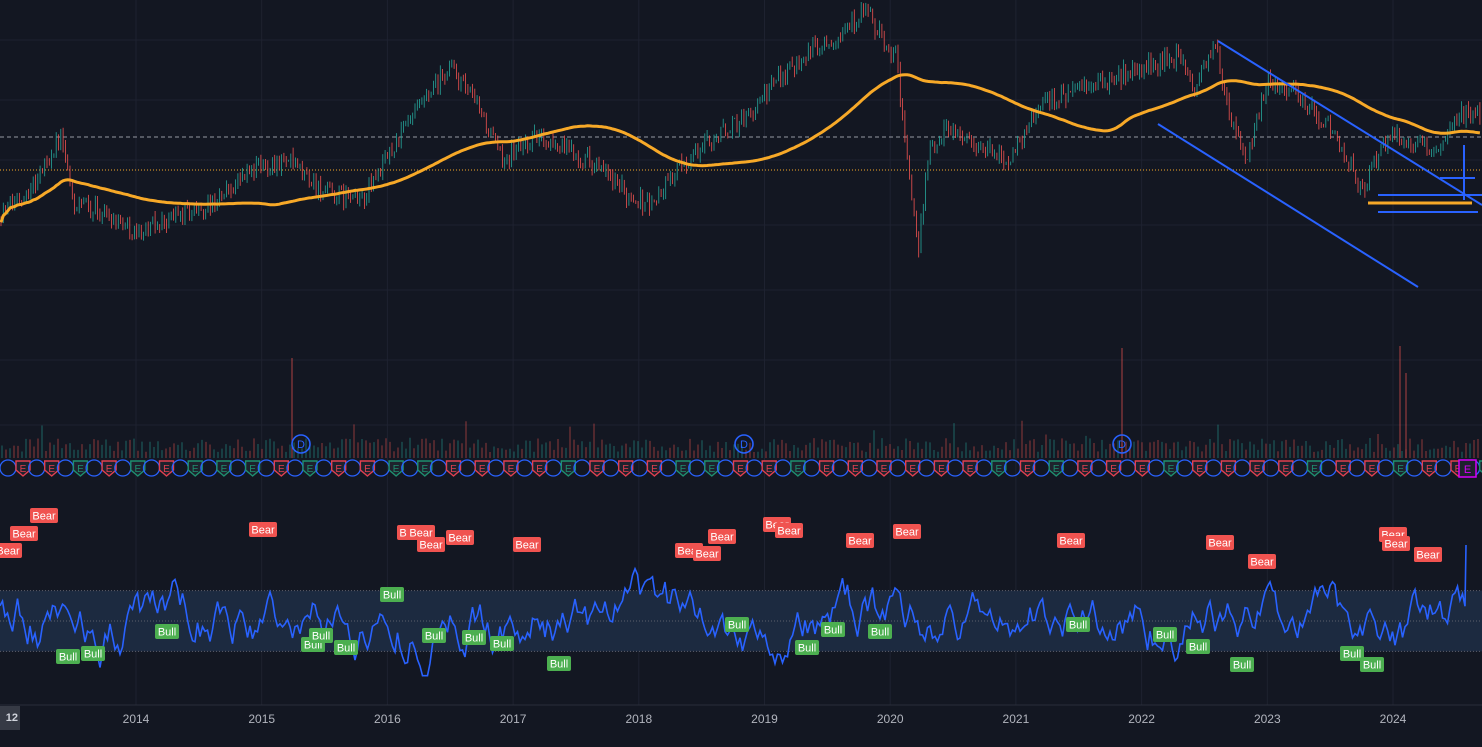  I want to click on x-axis-label: 2018, so click(638, 719).